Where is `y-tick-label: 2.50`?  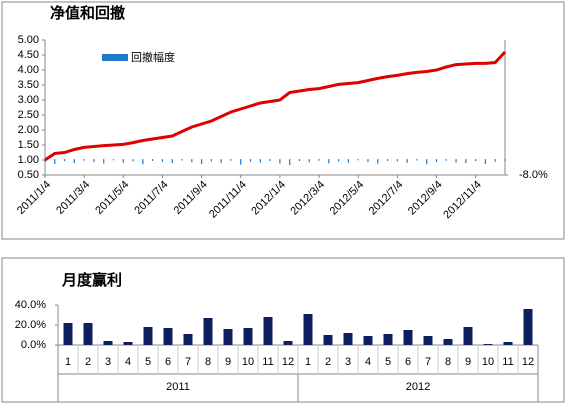
y-tick-label: 2.50 is located at coordinates (28, 115).